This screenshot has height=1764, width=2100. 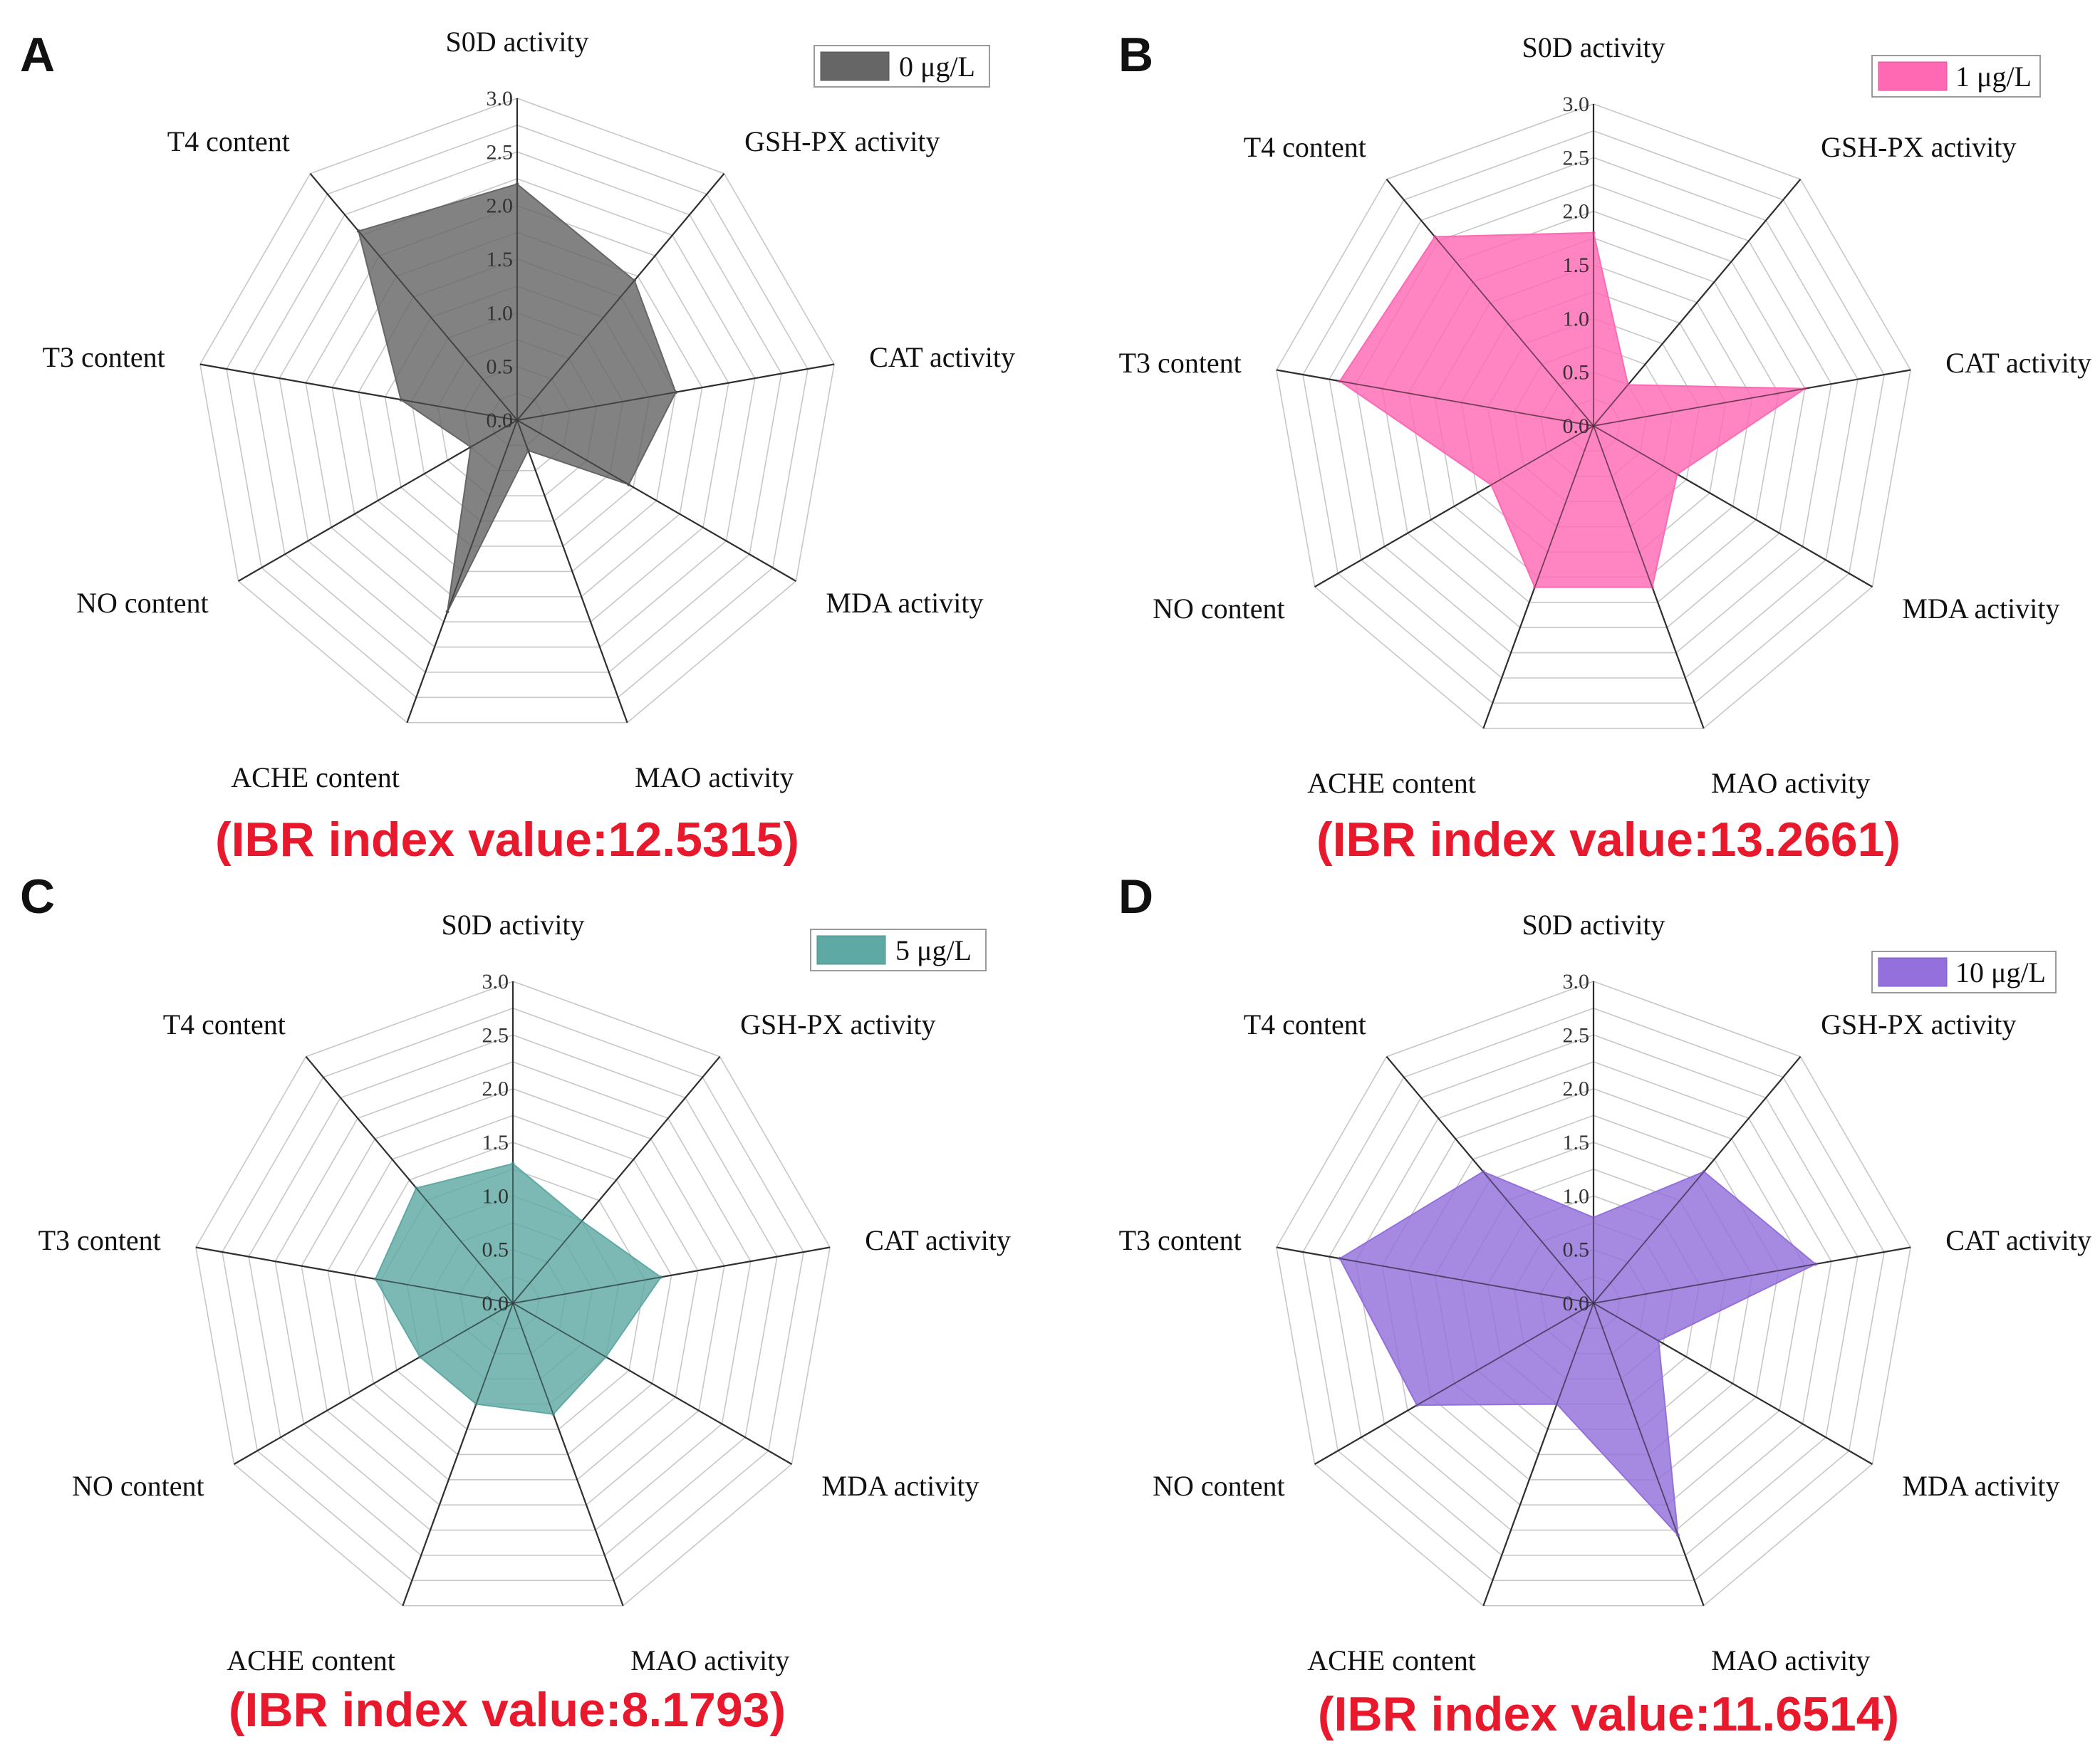 What do you see at coordinates (507, 1710) in the screenshot?
I see `ibr-value-c: (IBR index value:8.1793)` at bounding box center [507, 1710].